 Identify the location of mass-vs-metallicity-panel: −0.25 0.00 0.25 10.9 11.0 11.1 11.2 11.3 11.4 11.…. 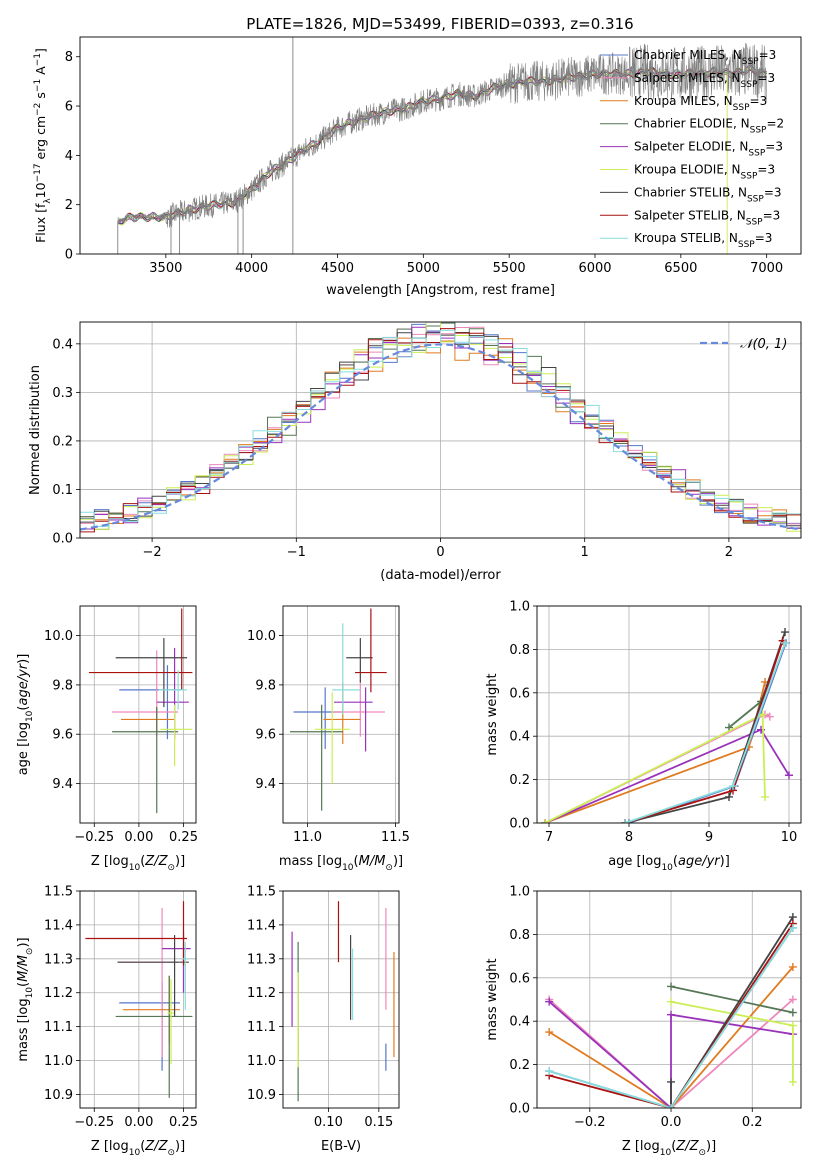
(107, 1022).